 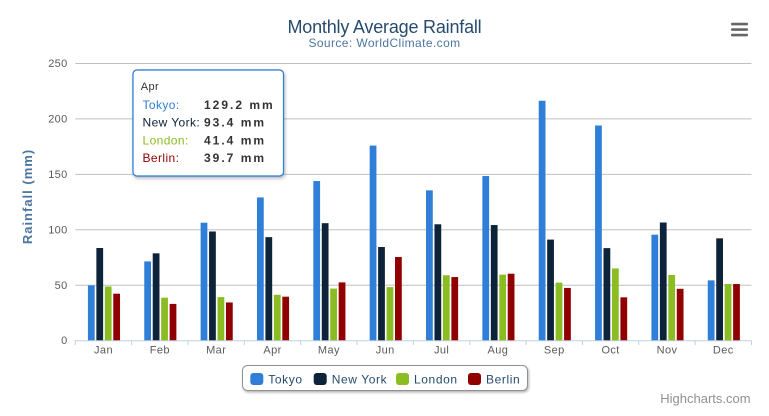 I want to click on svg-text: Berlin, so click(x=503, y=380).